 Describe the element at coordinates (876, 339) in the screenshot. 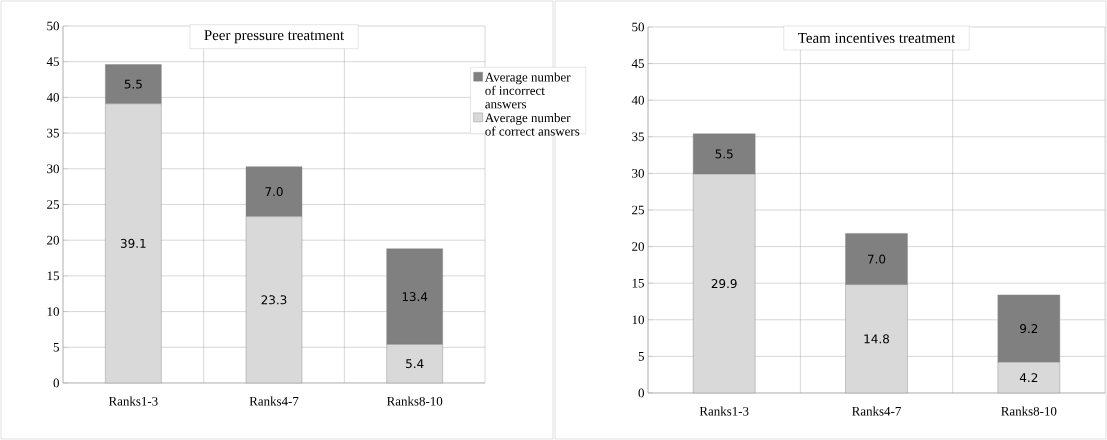

I see `data-label: 14.8` at that location.